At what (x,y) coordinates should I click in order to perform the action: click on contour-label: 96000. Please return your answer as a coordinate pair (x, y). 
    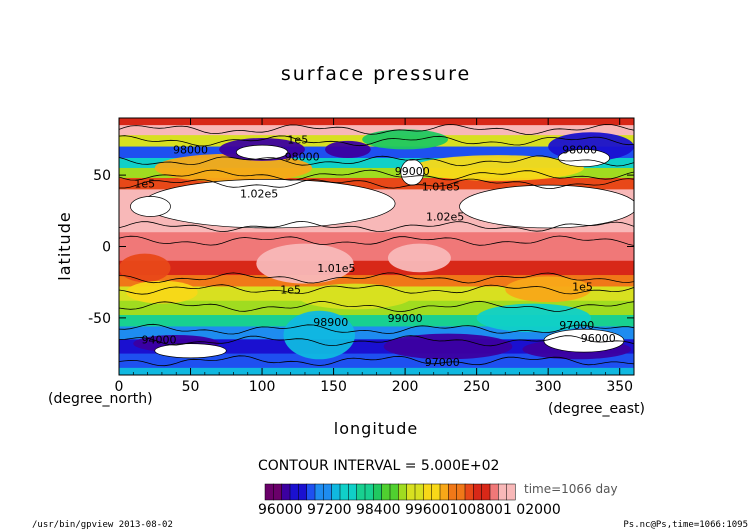
    Looking at the image, I should click on (598, 338).